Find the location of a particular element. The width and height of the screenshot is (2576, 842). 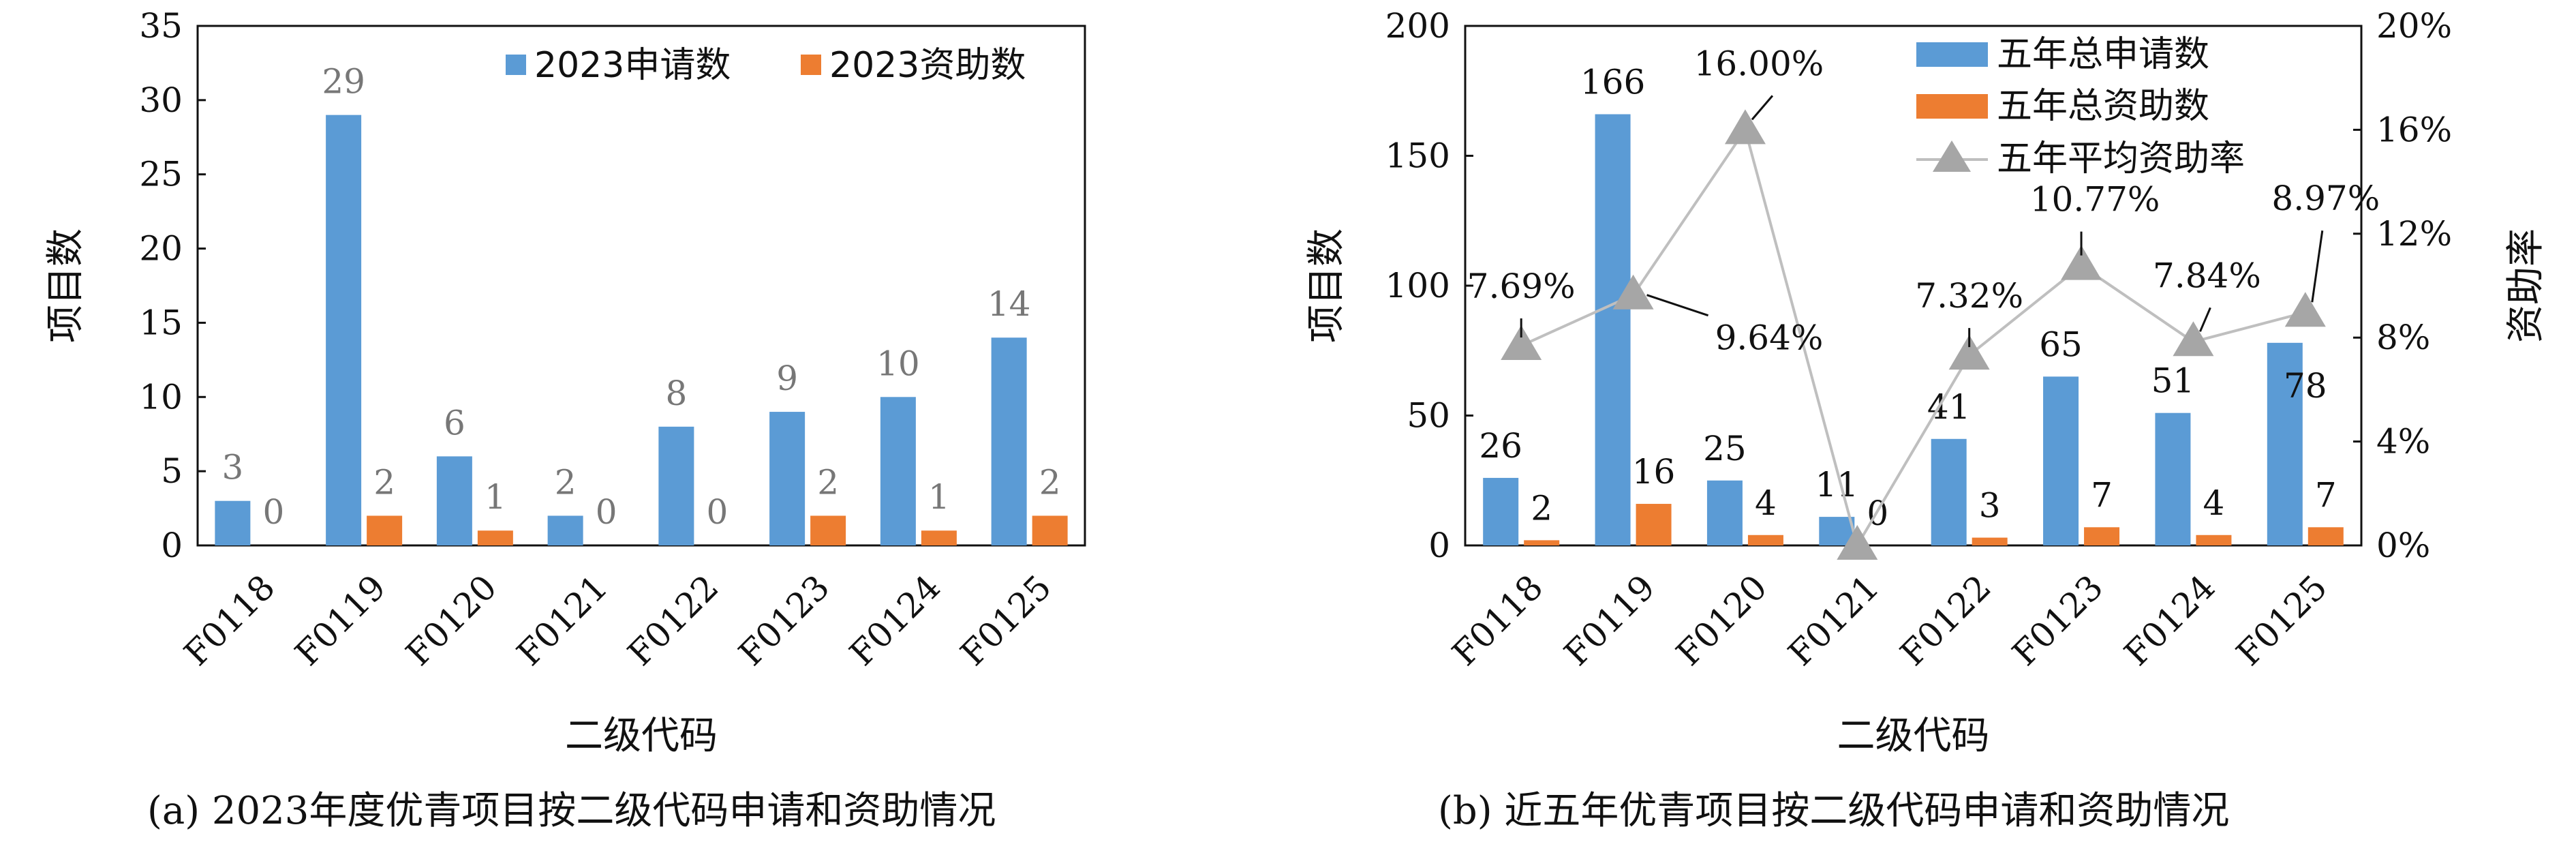

data-label-applications-F0123: 65 is located at coordinates (2061, 344).